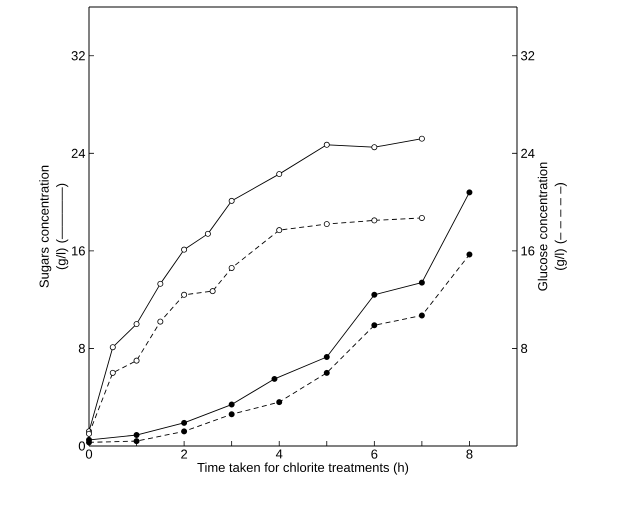 The height and width of the screenshot is (506, 619). Describe the element at coordinates (527, 55) in the screenshot. I see `y2-tick-label: 32` at that location.